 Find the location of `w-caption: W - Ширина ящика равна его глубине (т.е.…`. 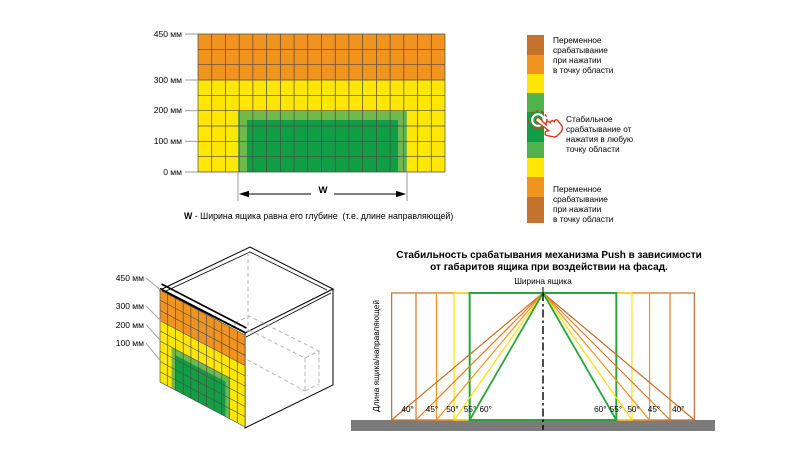

w-caption: W - Ширина ящика равна его глубине (т.е.… is located at coordinates (318, 216).